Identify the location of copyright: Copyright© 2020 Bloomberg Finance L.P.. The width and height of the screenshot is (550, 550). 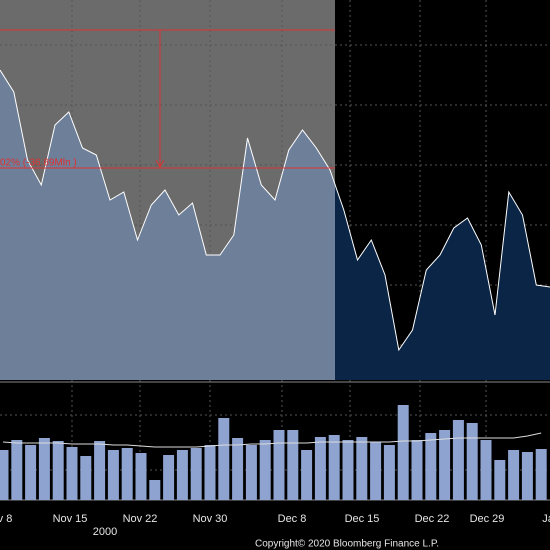
(347, 544).